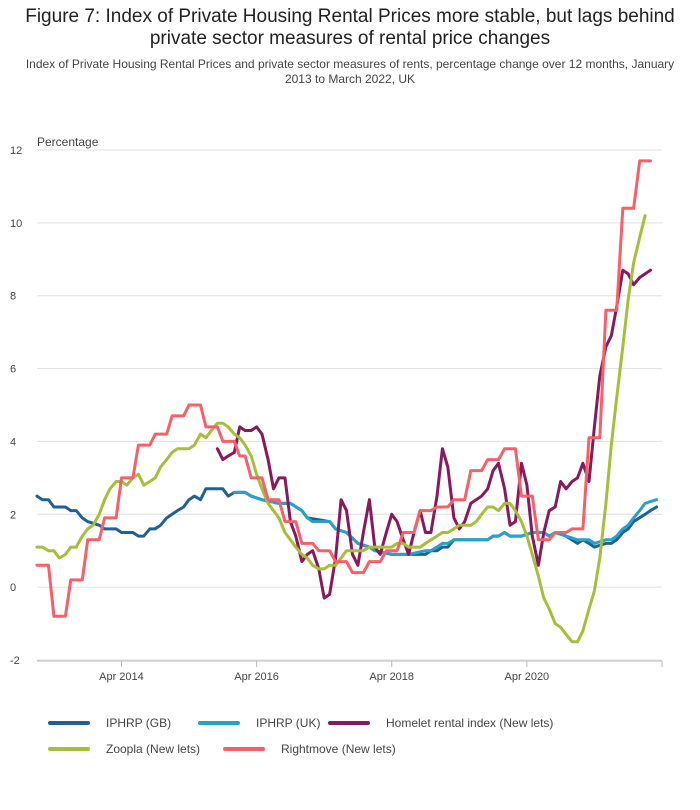 Image resolution: width=700 pixels, height=810 pixels. Describe the element at coordinates (139, 723) in the screenshot. I see `legend-label-iphrp-gb: IPHRP (GB)` at that location.